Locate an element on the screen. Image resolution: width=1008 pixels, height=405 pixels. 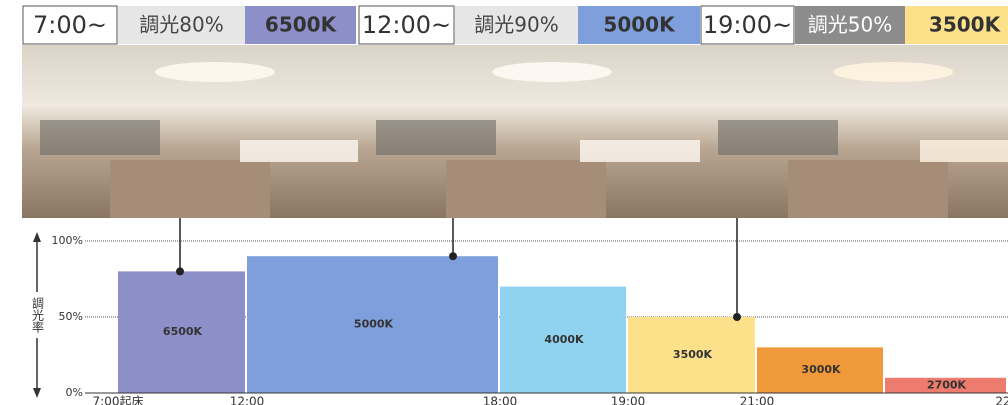
bar-label: 3000K is located at coordinates (821, 369).